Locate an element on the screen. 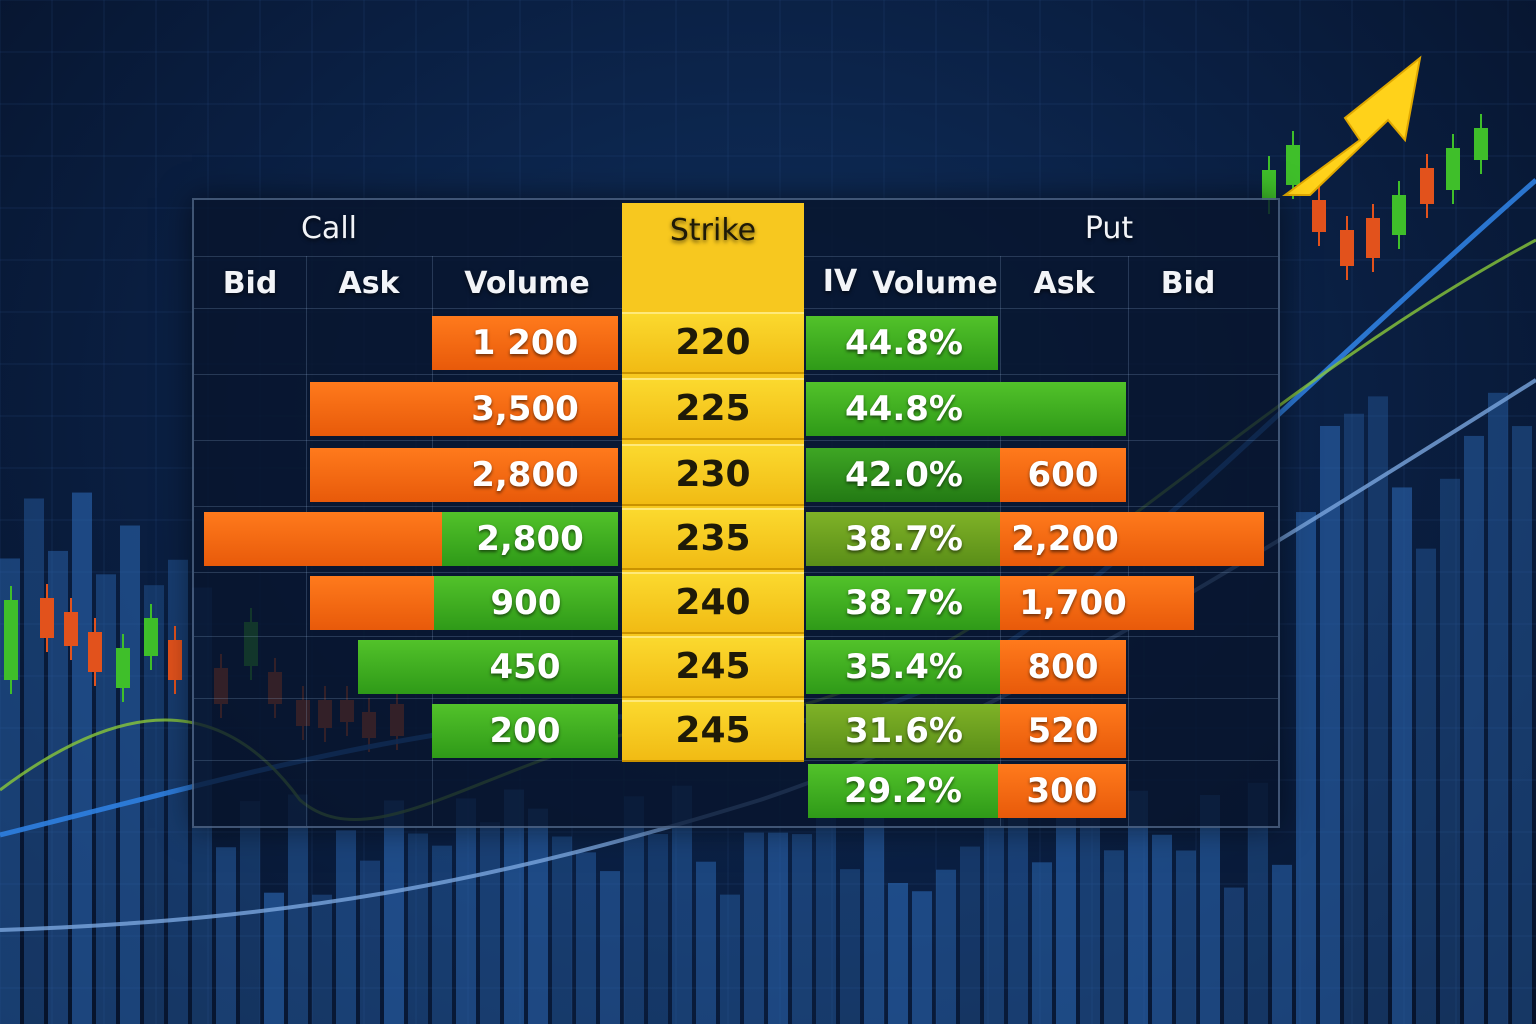 Image resolution: width=1536 pixels, height=1024 pixels. call-header: Call is located at coordinates (328, 228).